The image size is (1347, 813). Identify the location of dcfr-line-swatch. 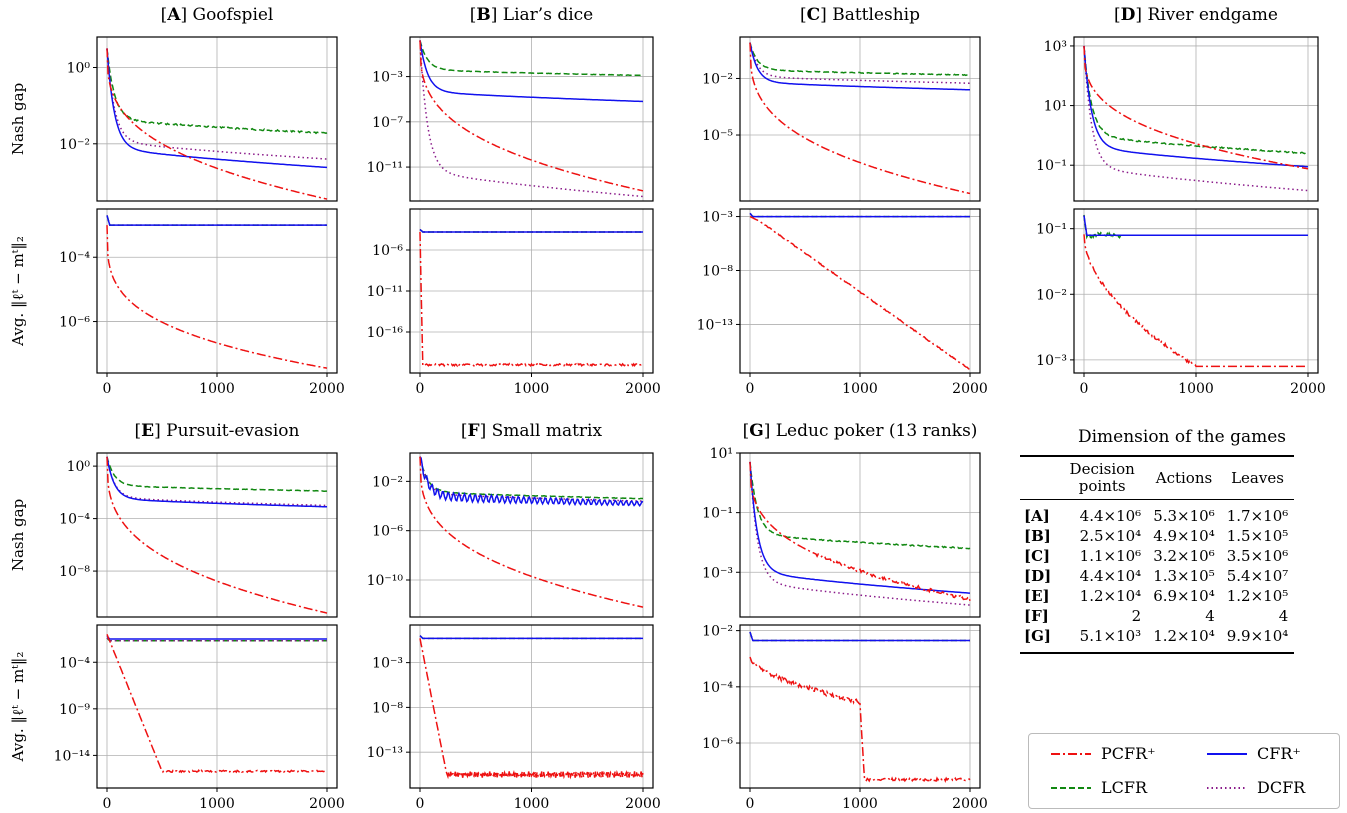
(1227, 787).